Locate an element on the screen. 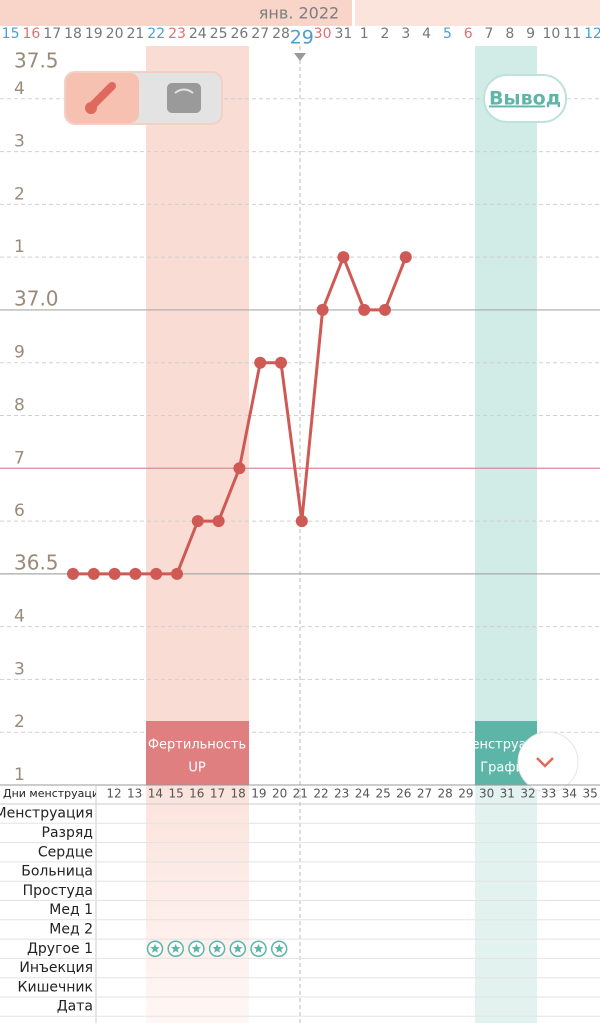 Image resolution: width=600 pixels, height=1023 pixels. date-label: 31 is located at coordinates (343, 34).